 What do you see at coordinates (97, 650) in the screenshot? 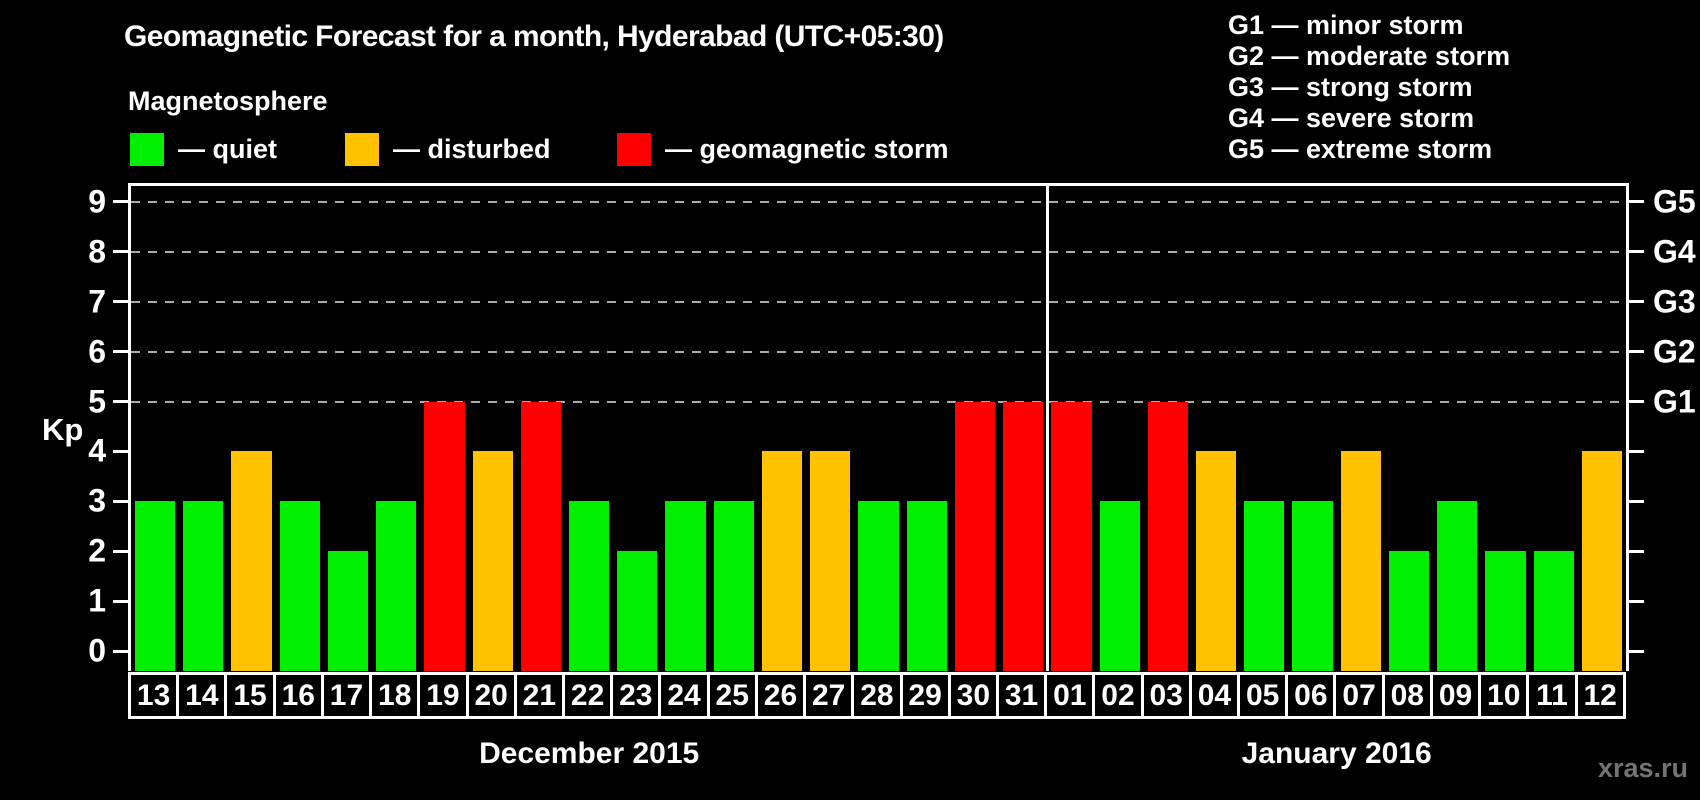
I see `y-axis-label-0: 0` at bounding box center [97, 650].